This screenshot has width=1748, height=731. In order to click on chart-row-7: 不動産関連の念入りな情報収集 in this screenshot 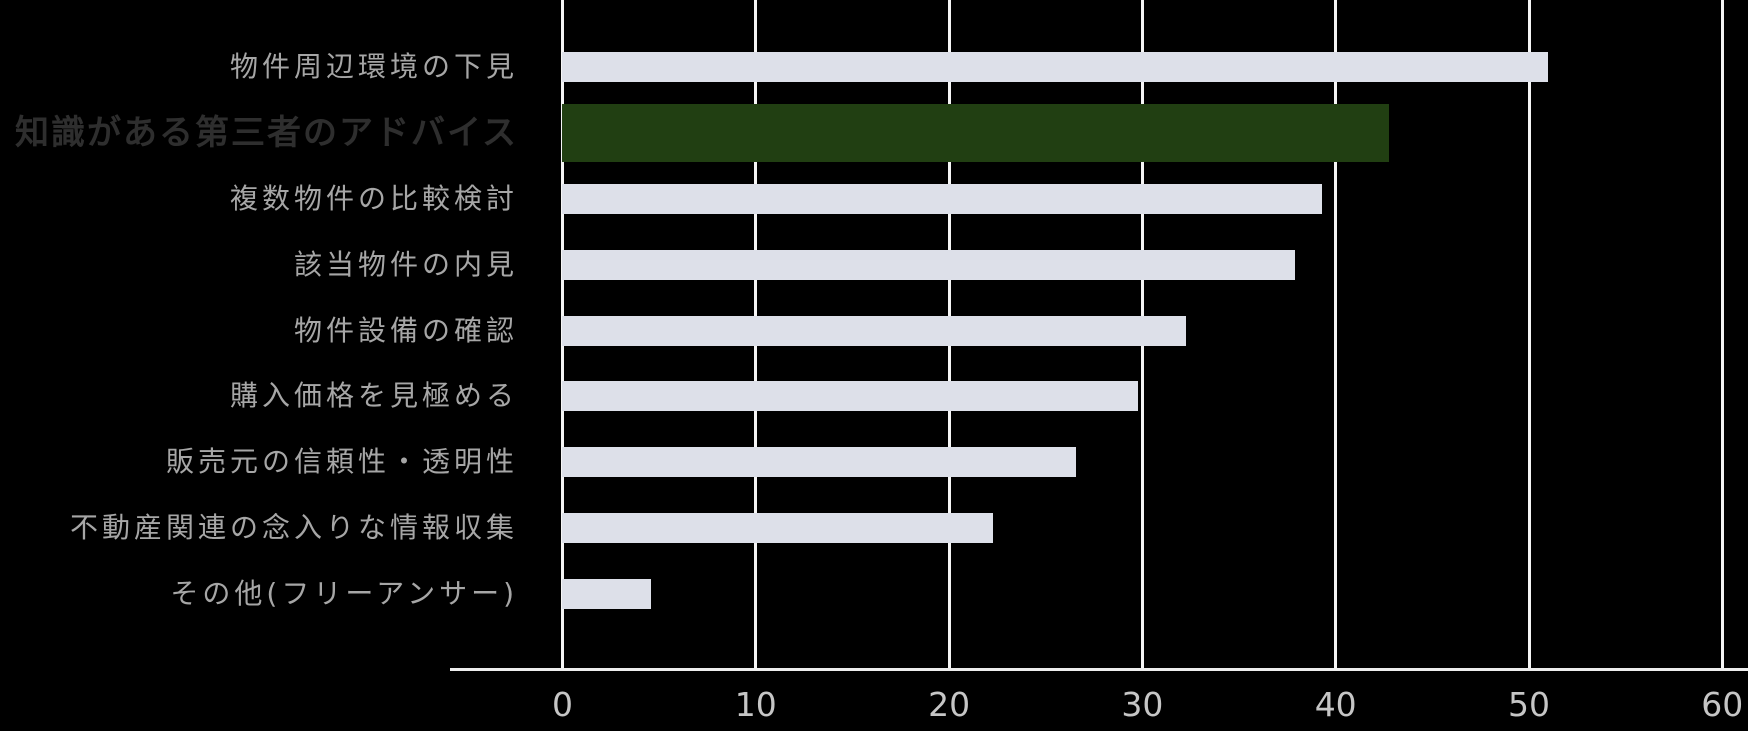, I will do `click(874, 528)`.